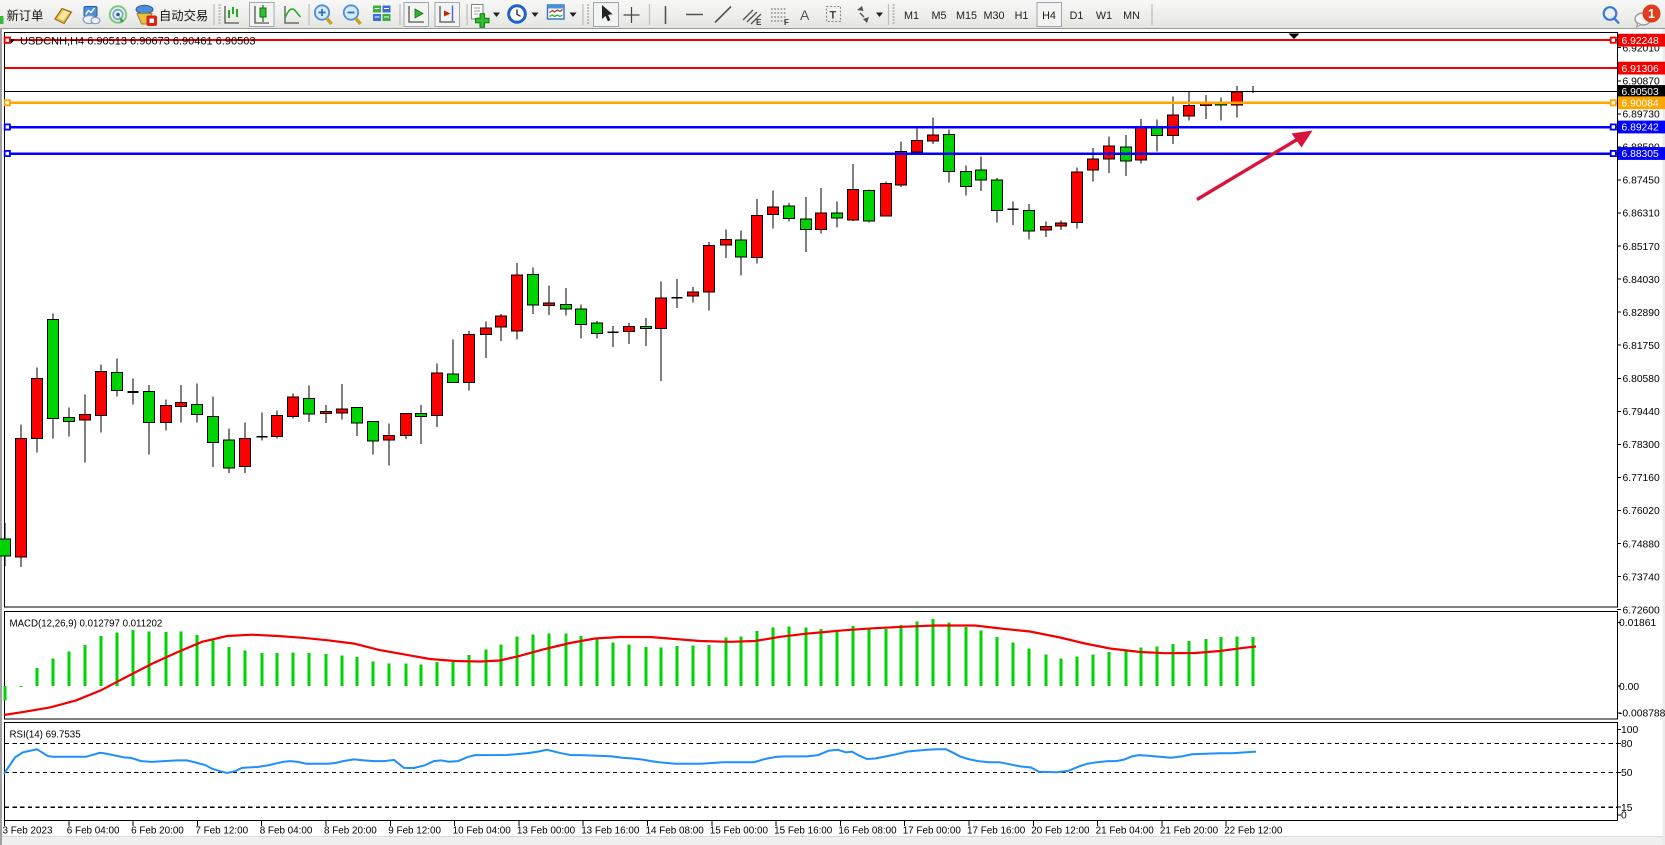 Image resolution: width=1665 pixels, height=845 pixels. I want to click on svg-text: 6.89242, so click(1640, 128).